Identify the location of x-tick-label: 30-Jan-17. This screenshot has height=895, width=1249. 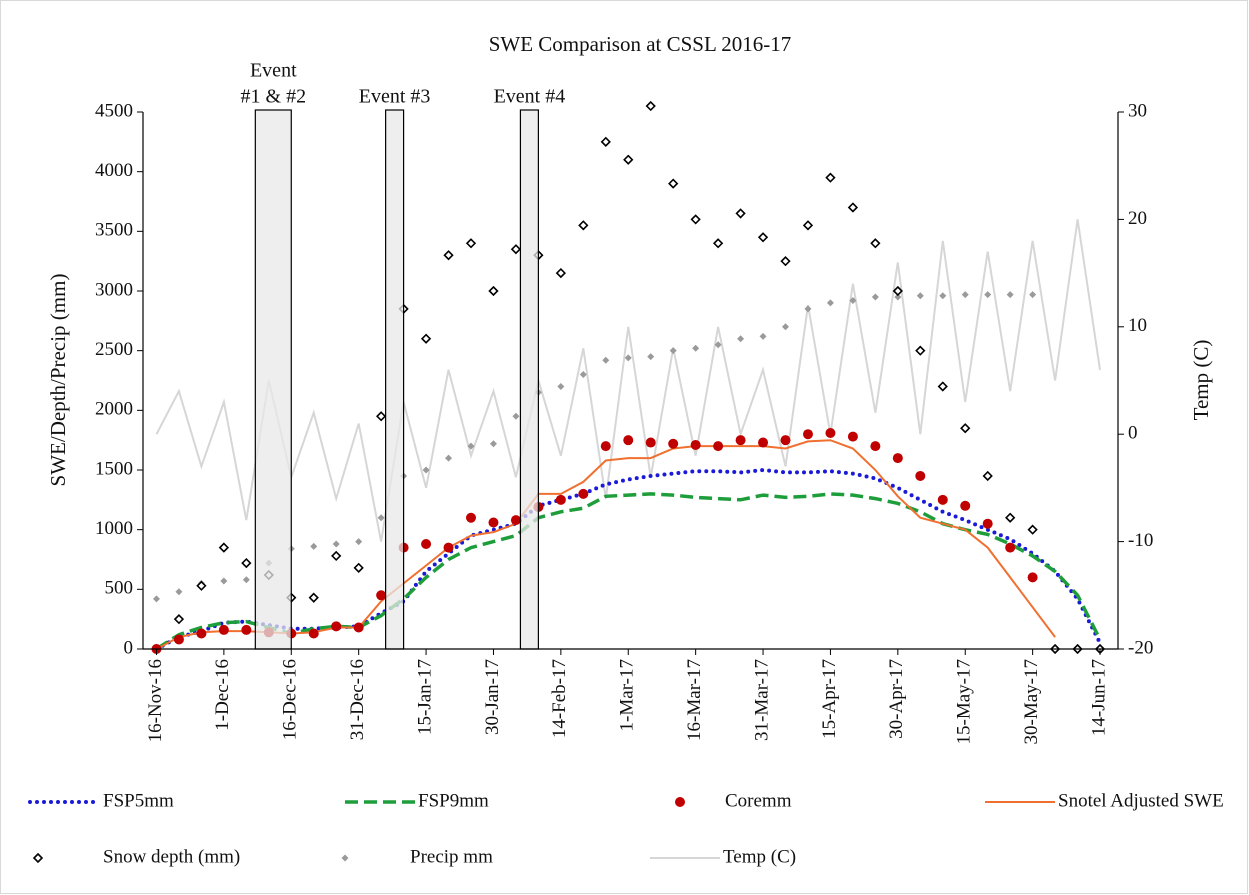
(492, 697).